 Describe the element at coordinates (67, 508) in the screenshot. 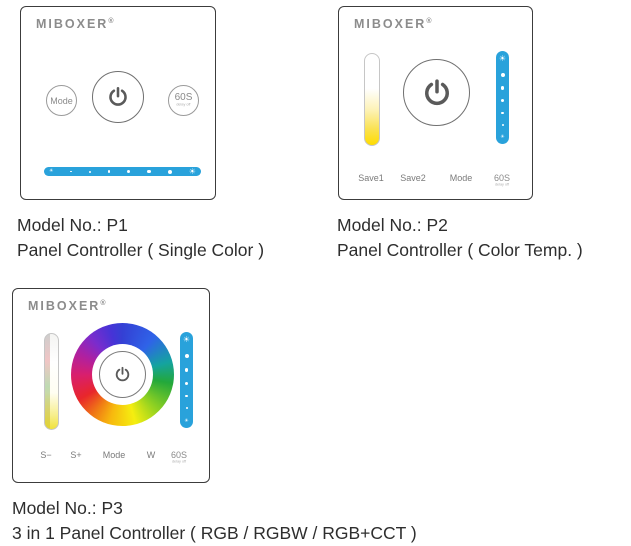

I see `model-number-p3: Model No.: P3` at that location.